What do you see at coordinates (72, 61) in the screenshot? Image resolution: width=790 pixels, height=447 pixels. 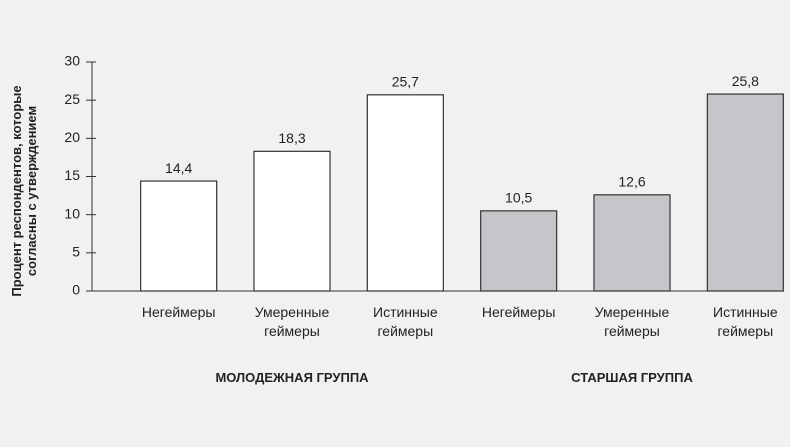 I see `y-tick-label: 30` at bounding box center [72, 61].